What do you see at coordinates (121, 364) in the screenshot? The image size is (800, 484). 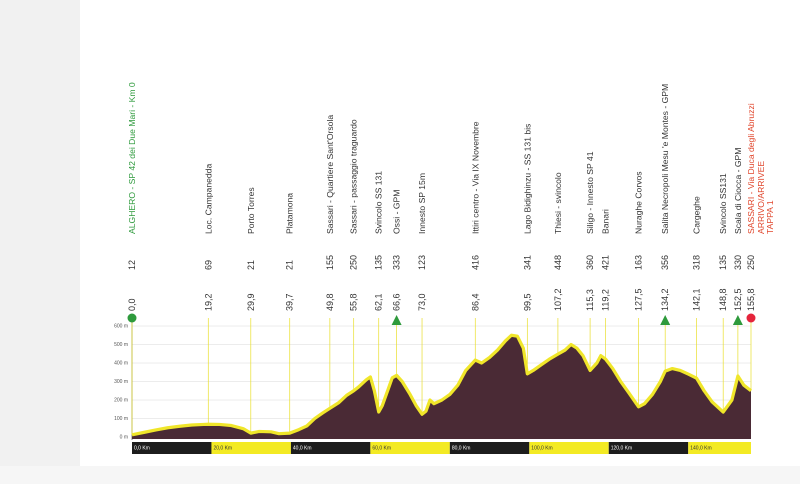 I see `y-tick-label: 400 m` at bounding box center [121, 364].